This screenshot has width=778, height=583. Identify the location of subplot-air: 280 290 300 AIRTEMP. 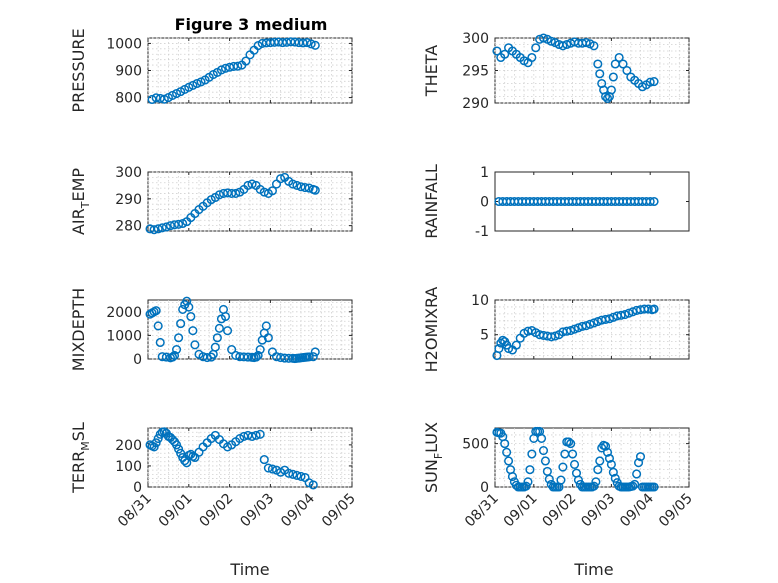
(211, 200).